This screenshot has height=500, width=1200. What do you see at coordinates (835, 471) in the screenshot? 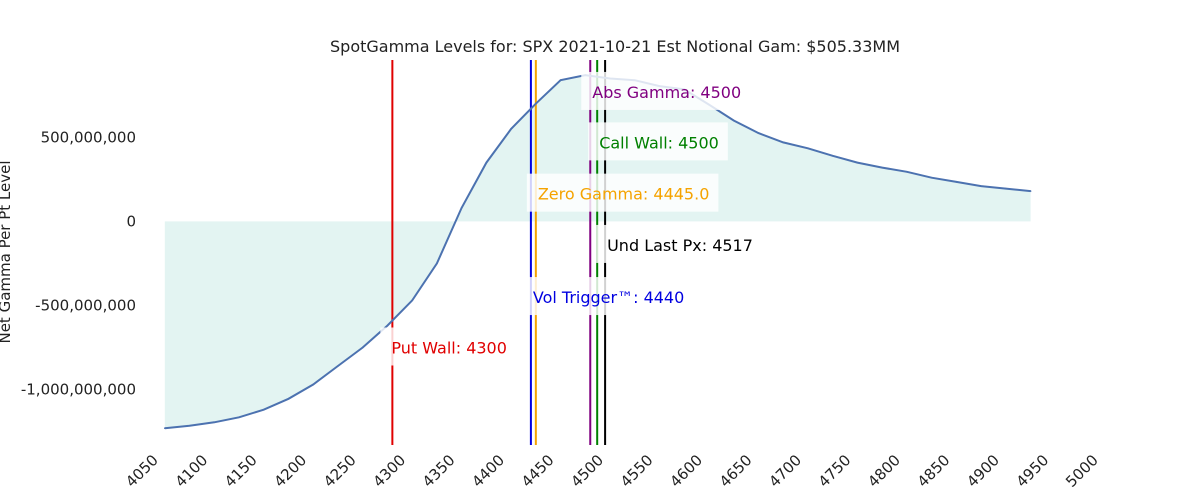
I see `x-tick-label: 4750` at bounding box center [835, 471].